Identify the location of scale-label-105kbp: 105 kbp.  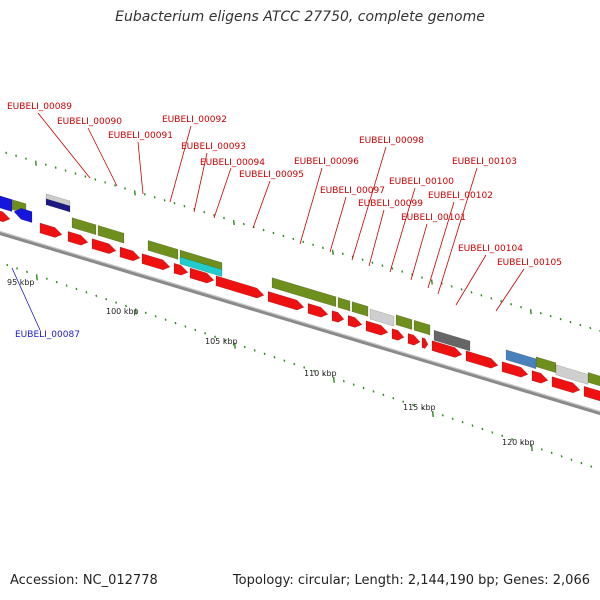
(221, 341).